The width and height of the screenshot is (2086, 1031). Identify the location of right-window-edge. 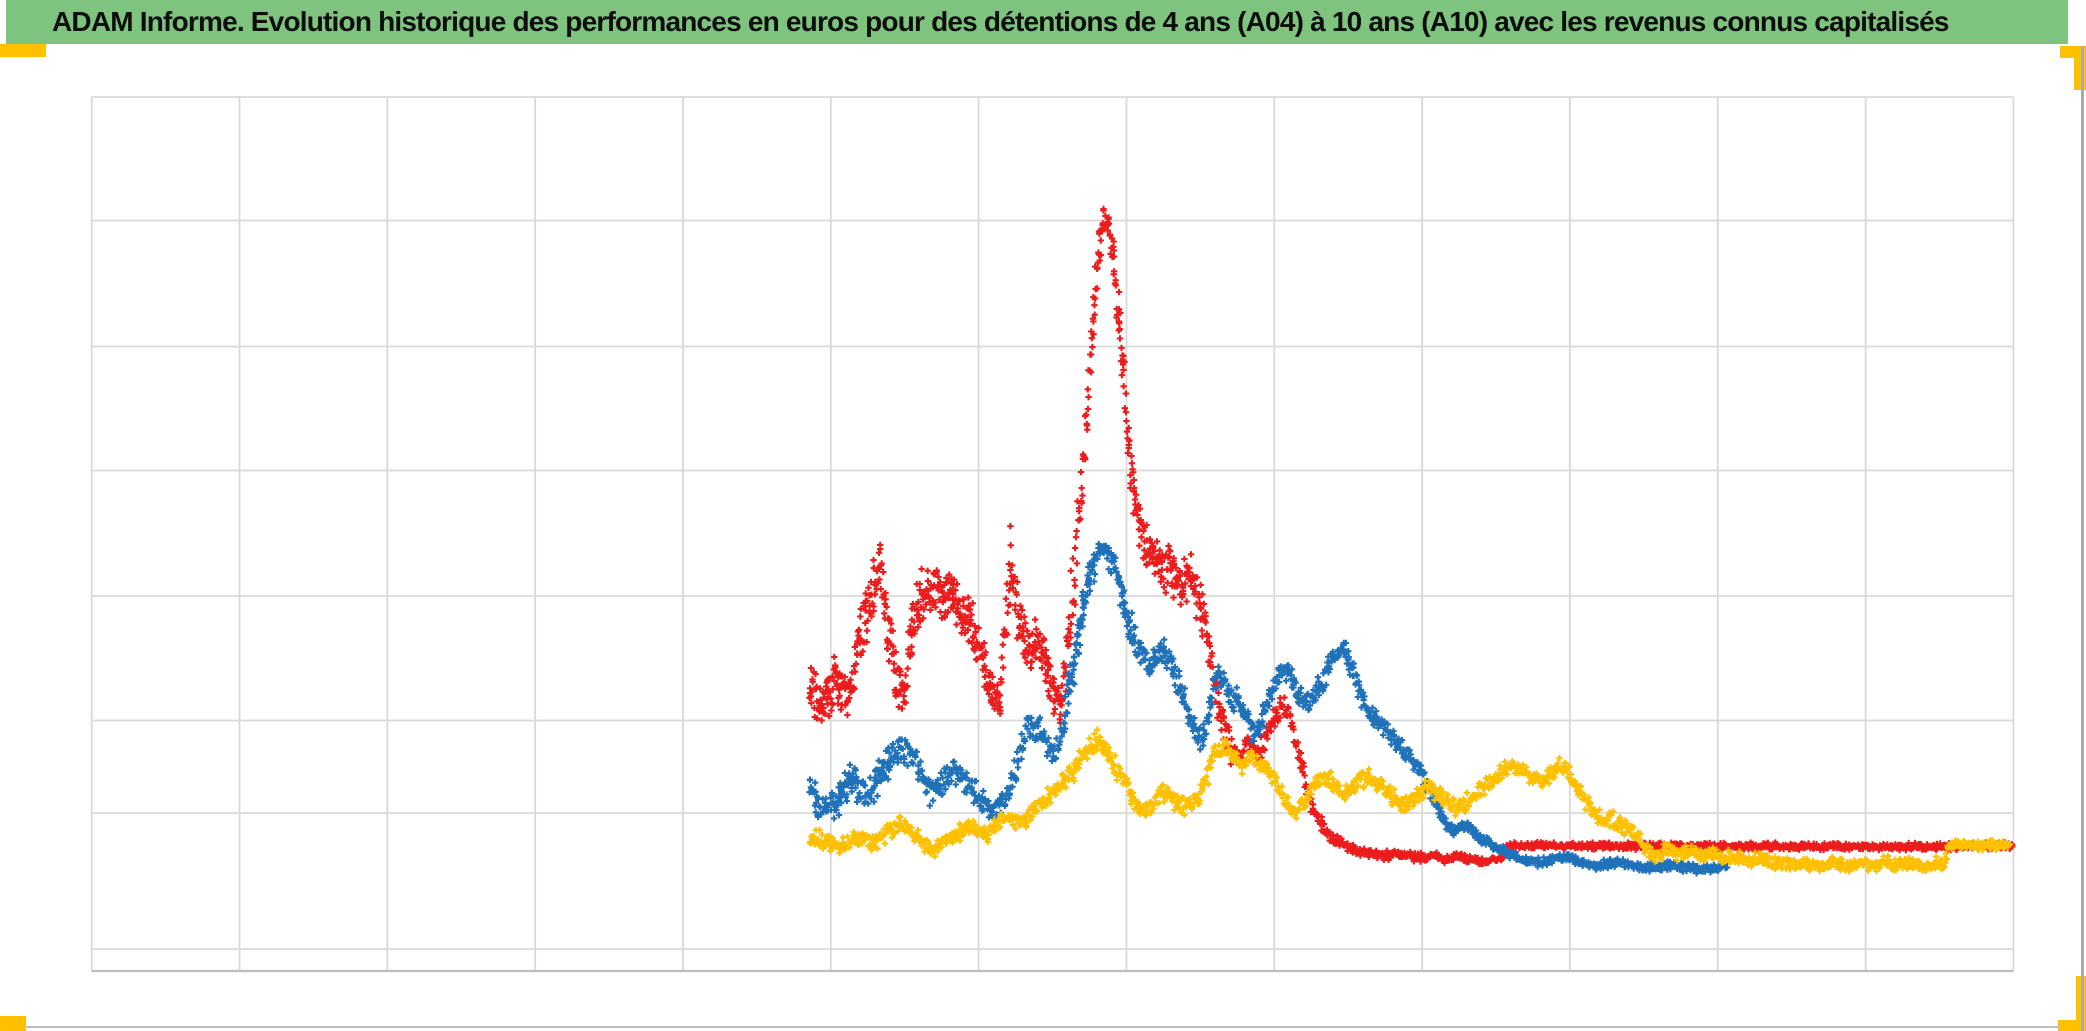
(2082, 538).